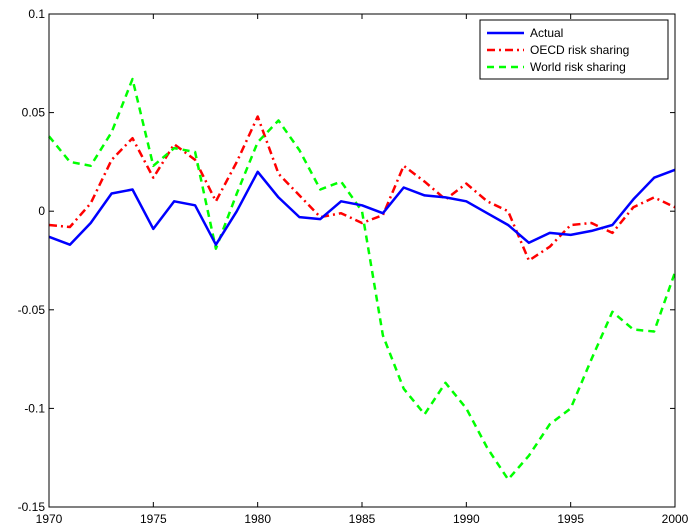 Image resolution: width=690 pixels, height=527 pixels. I want to click on y-tick-label: -0.1, so click(34, 408).